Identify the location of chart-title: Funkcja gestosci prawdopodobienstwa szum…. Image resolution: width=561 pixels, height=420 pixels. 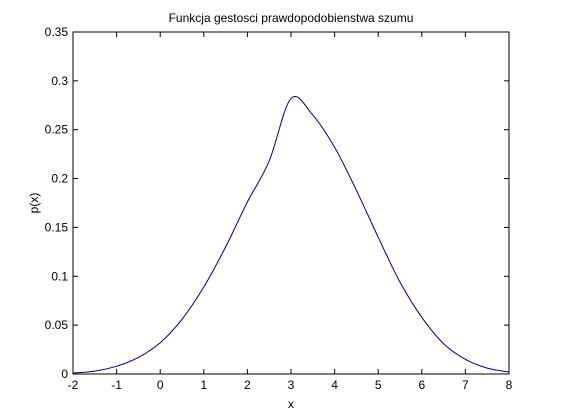
(291, 18).